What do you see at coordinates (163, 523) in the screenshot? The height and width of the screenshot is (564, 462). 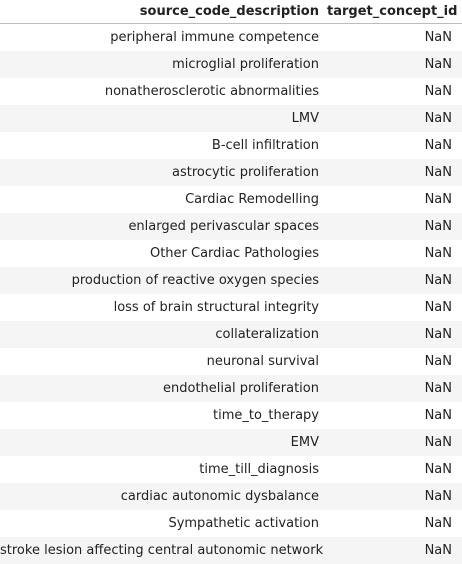 I see `cell-source-code-description: Sympathetic activation` at bounding box center [163, 523].